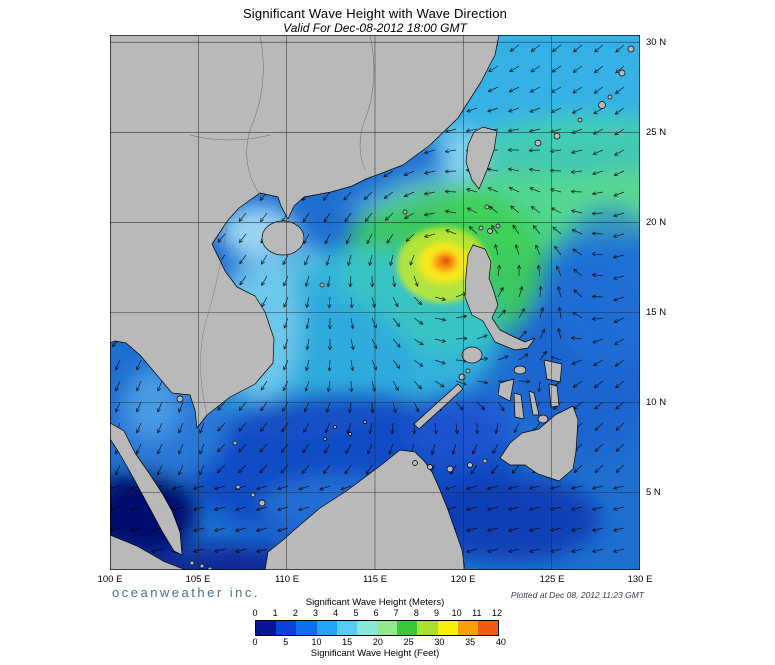  Describe the element at coordinates (146, 489) in the screenshot. I see `malay-peninsula` at that location.